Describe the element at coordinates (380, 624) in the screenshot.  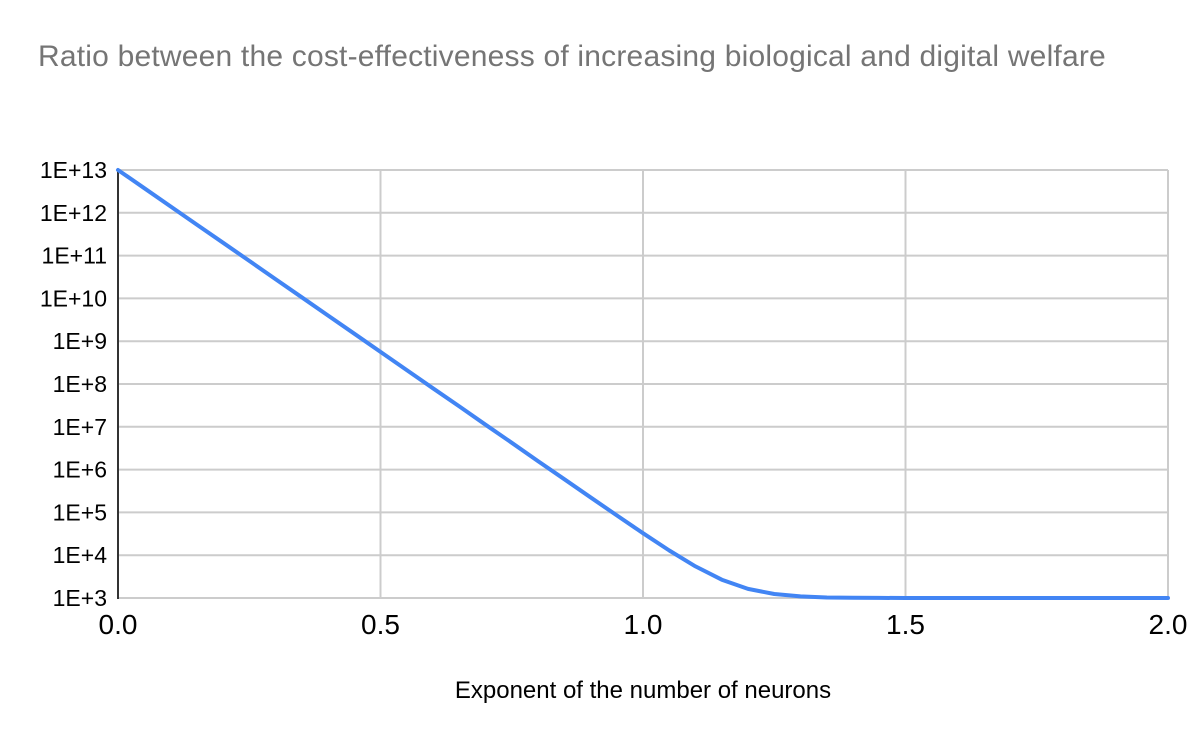
I see `x-tick-label: 0.5` at that location.